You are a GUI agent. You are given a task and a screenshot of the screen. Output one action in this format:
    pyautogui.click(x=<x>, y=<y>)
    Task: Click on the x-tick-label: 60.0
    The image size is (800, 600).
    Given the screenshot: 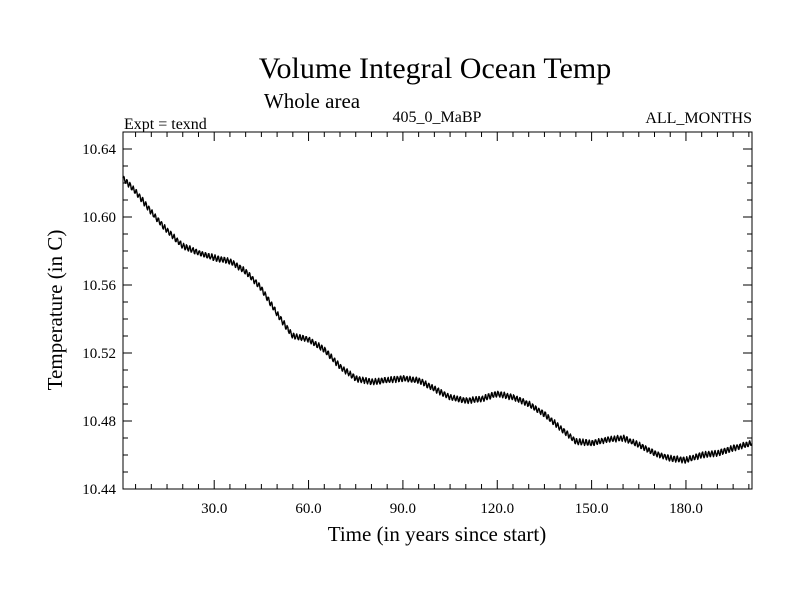 What is the action you would take?
    pyautogui.click(x=308, y=509)
    